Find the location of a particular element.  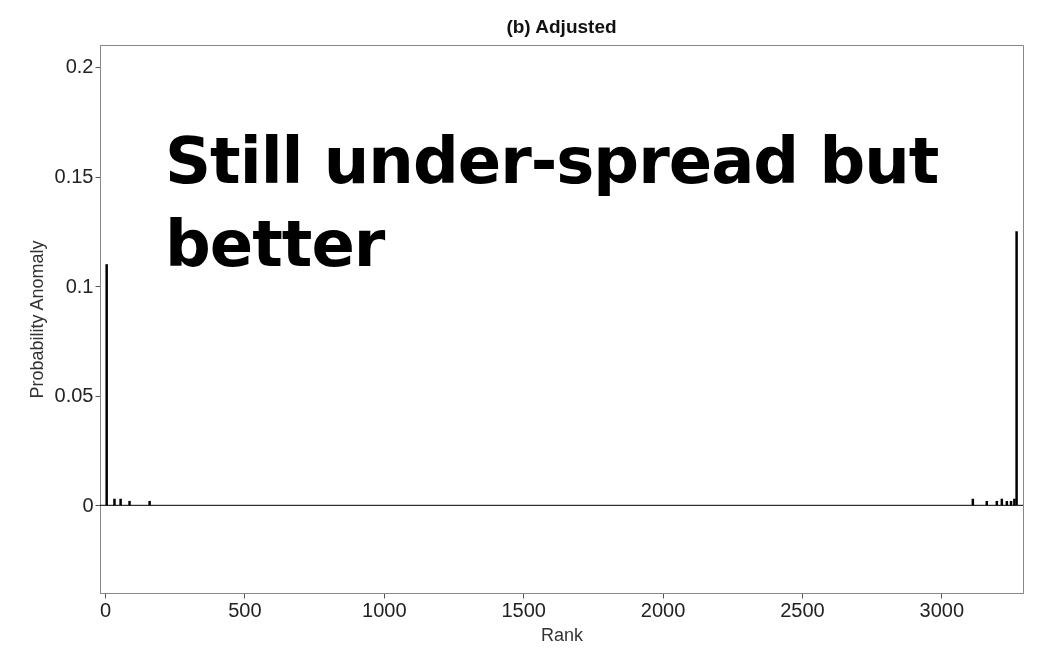

x-tick-label: 1500 is located at coordinates (523, 609).